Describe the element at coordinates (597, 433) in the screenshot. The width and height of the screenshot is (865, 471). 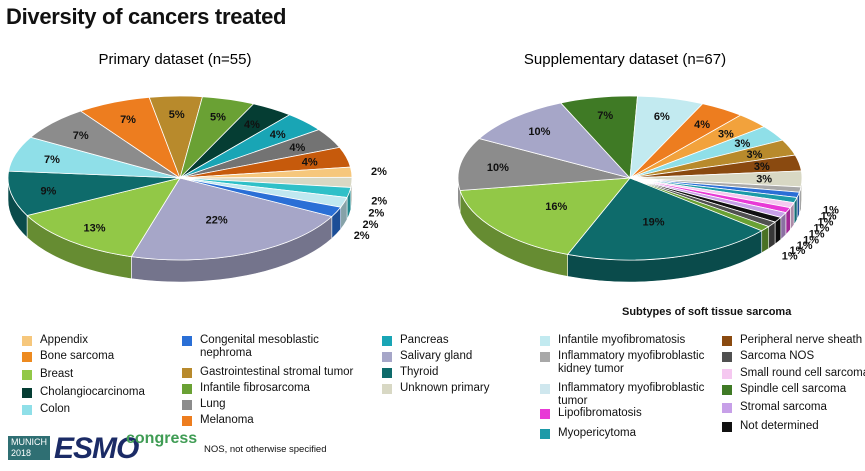
I see `legend-label: Myopericytoma` at that location.